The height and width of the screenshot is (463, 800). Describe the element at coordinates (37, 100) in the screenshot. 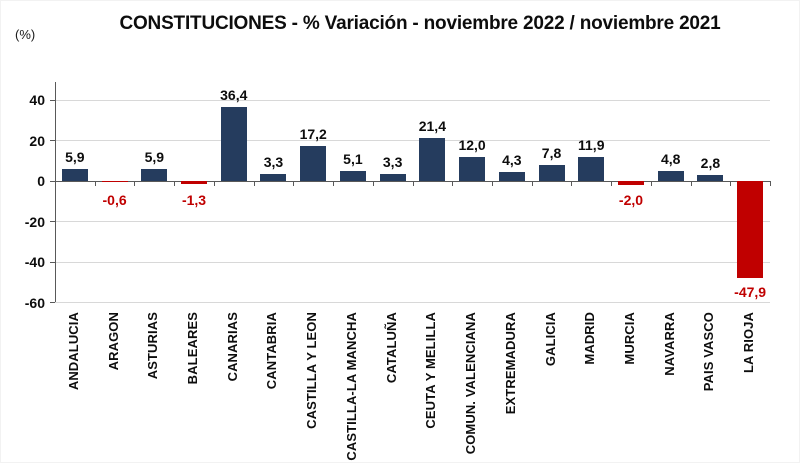

I see `y-axis-tick-label: 40` at that location.